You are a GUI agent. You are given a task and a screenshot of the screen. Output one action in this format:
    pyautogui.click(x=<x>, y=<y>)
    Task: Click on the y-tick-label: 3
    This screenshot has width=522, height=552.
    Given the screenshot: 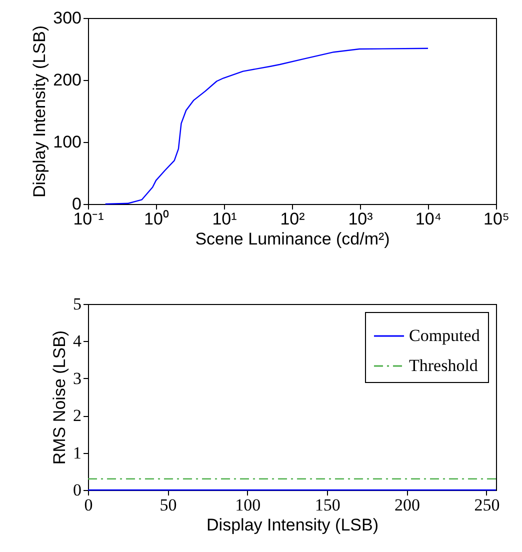 What is the action you would take?
    pyautogui.click(x=77, y=378)
    